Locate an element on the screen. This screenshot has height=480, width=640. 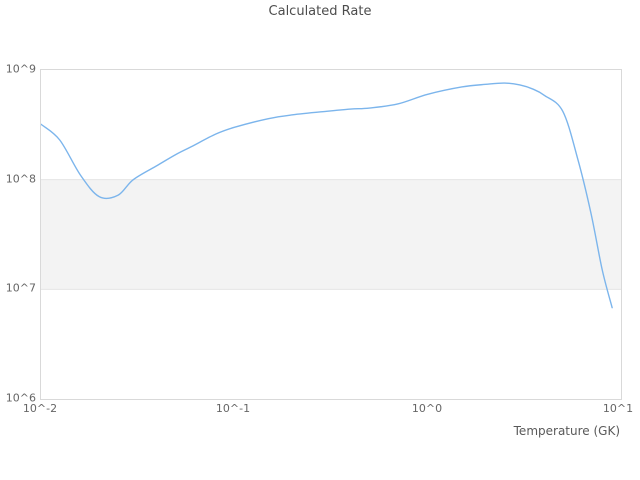
x-tick-label-1e-1: 10^-1 is located at coordinates (233, 408).